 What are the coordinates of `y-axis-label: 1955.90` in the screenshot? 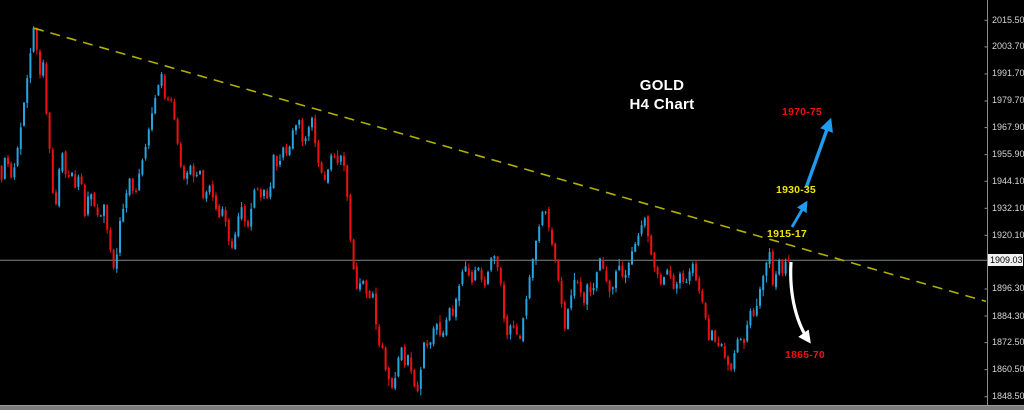 It's located at (1008, 154).